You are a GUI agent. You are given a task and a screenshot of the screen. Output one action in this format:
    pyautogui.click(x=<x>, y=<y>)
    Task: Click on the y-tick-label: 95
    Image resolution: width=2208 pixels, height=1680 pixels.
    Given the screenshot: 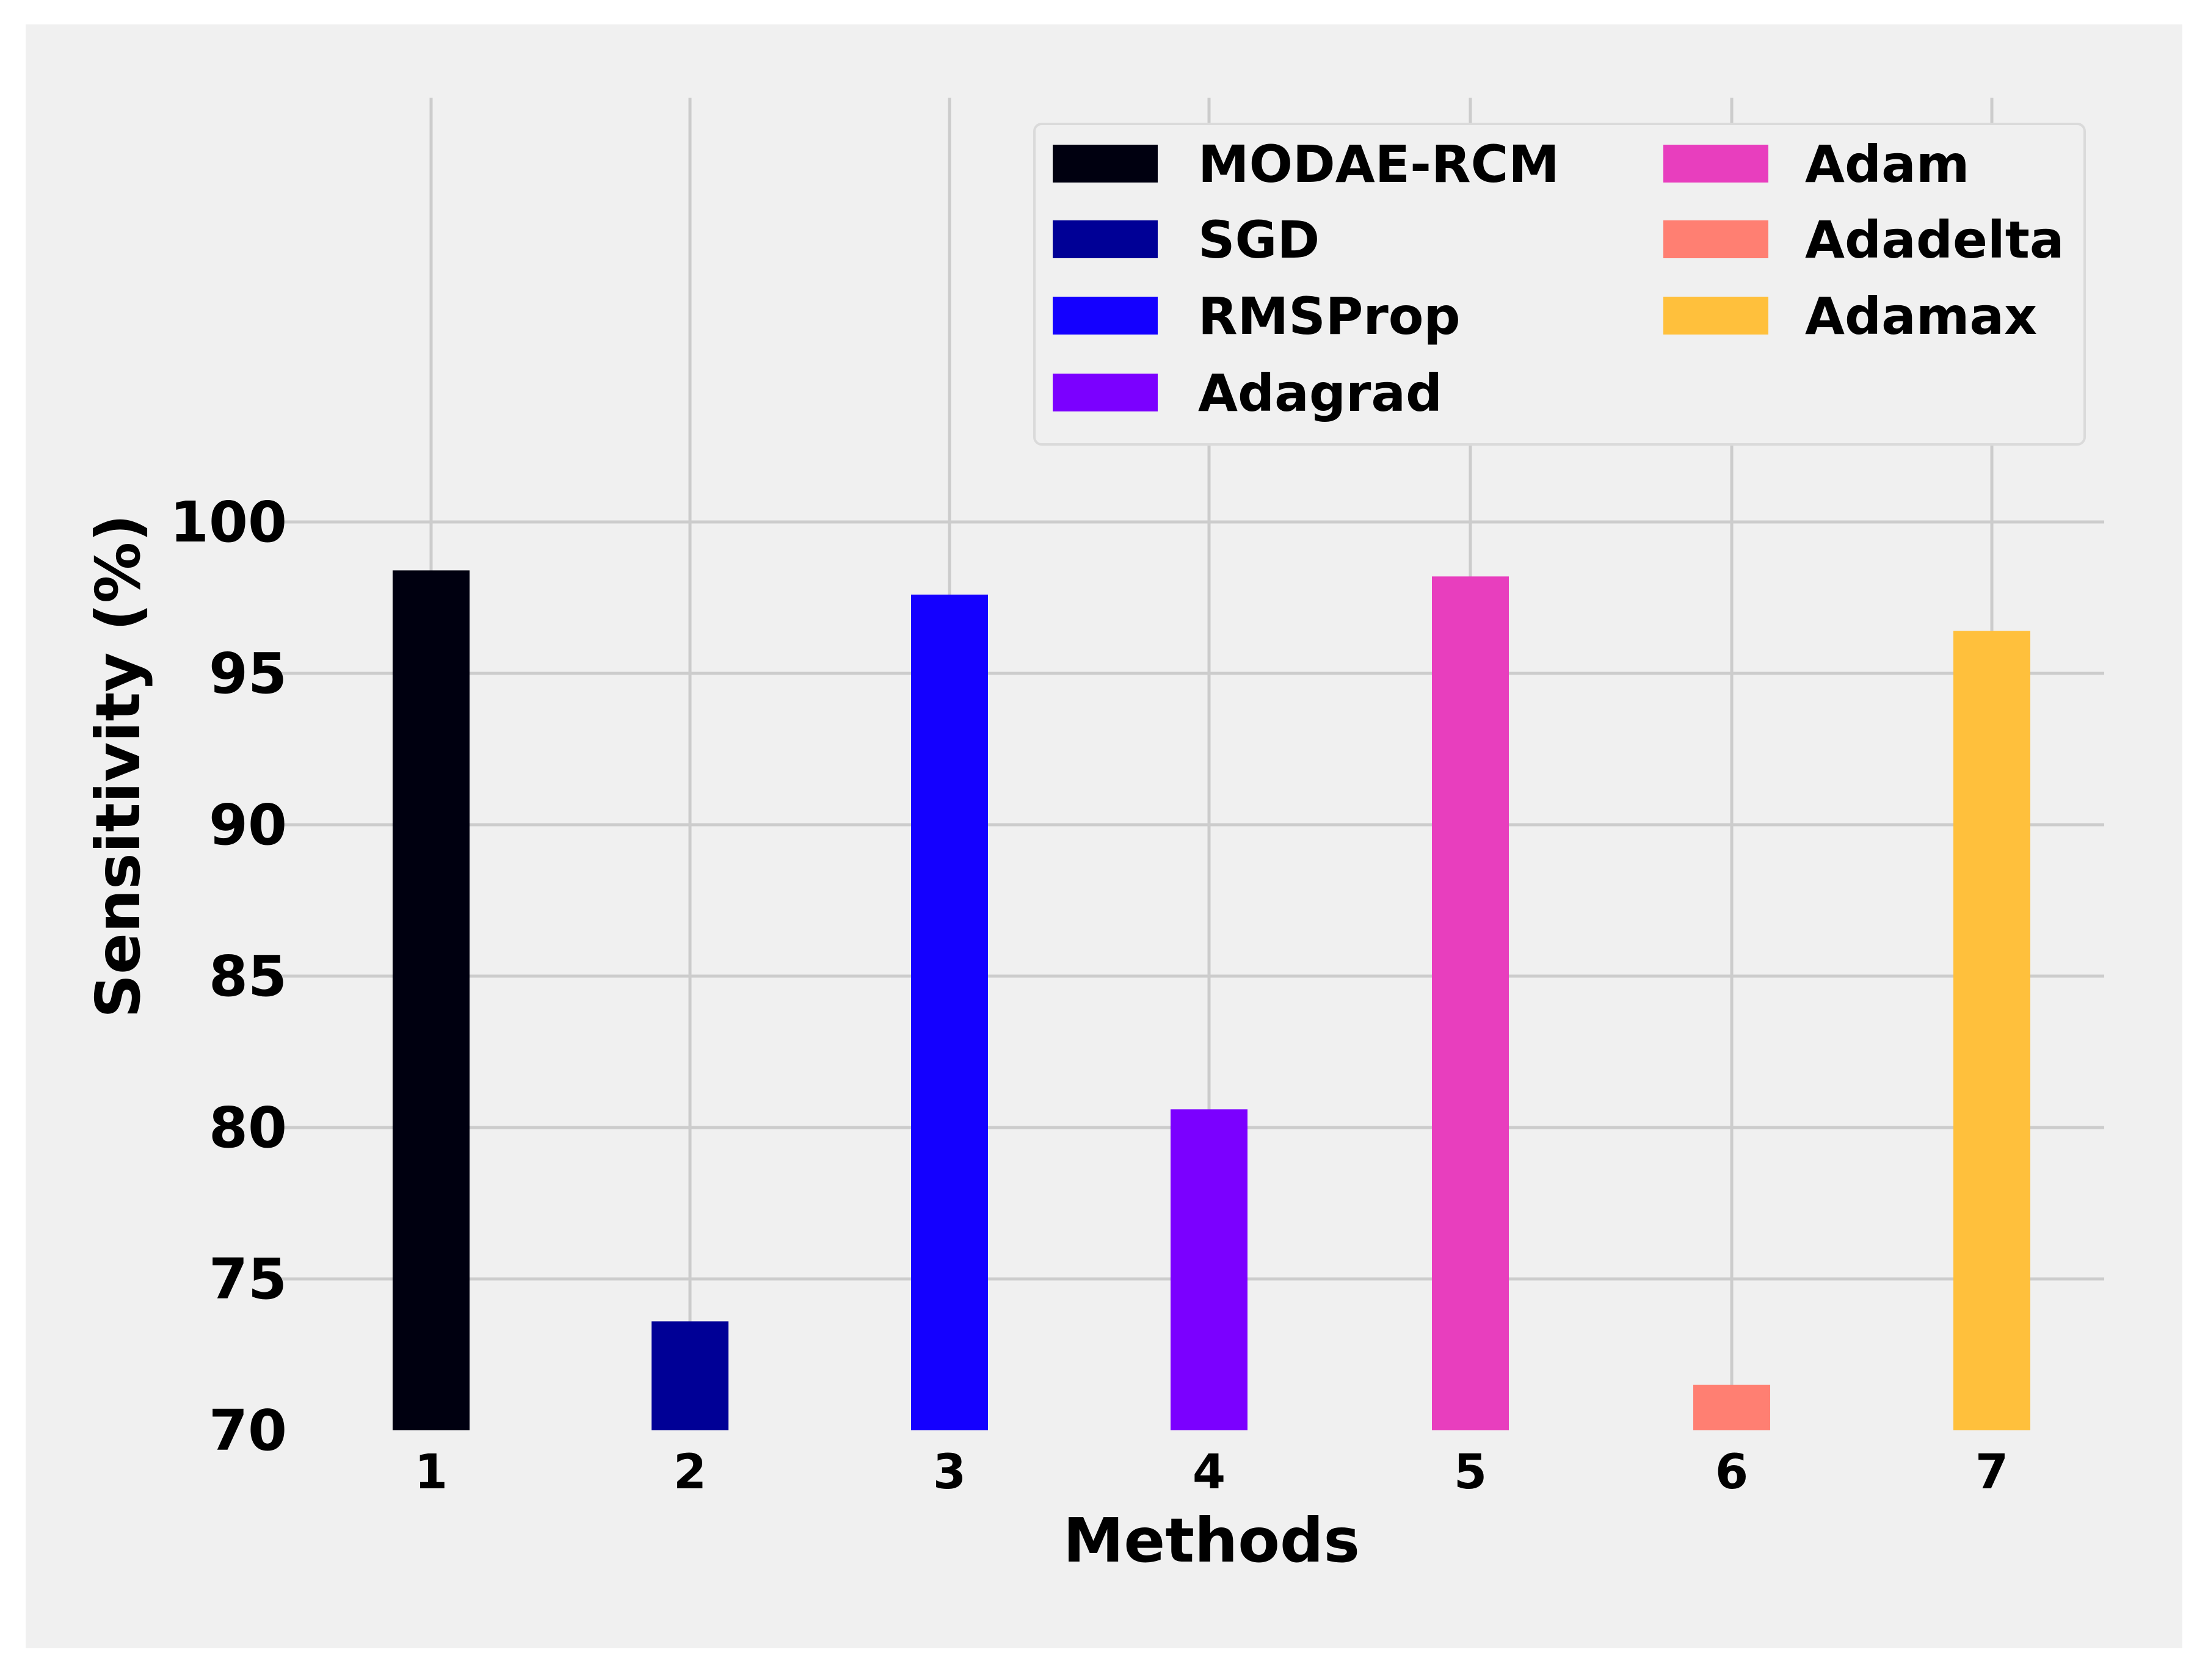 What is the action you would take?
    pyautogui.click(x=248, y=673)
    